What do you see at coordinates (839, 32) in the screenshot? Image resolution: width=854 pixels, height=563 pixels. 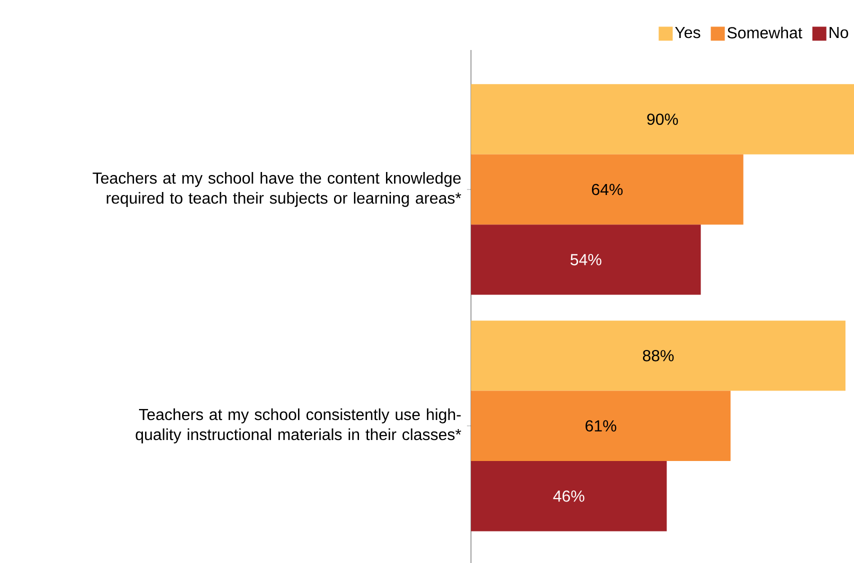 I see `legend-label: No` at bounding box center [839, 32].